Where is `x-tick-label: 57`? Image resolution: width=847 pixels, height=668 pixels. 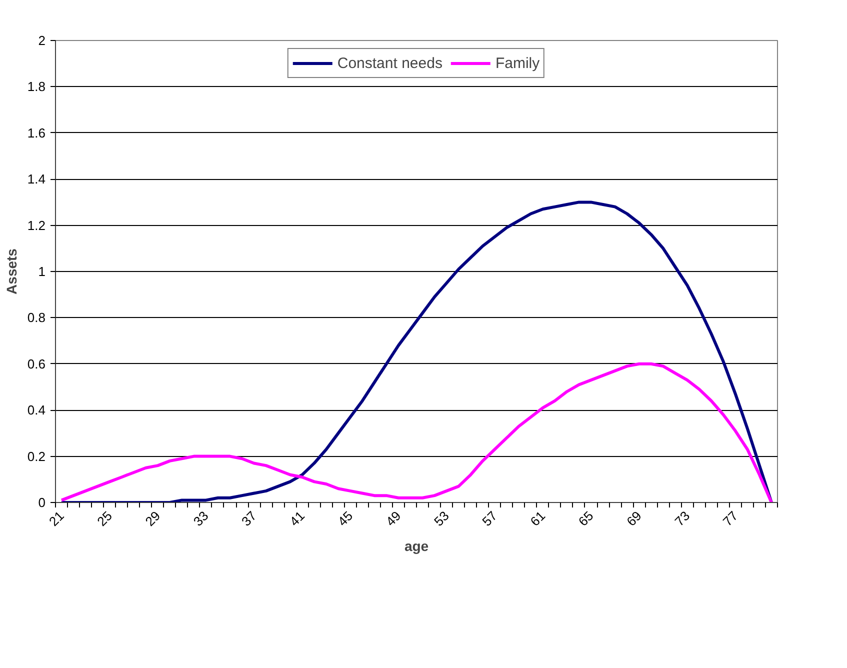 x-tick-label: 57 is located at coordinates (489, 519).